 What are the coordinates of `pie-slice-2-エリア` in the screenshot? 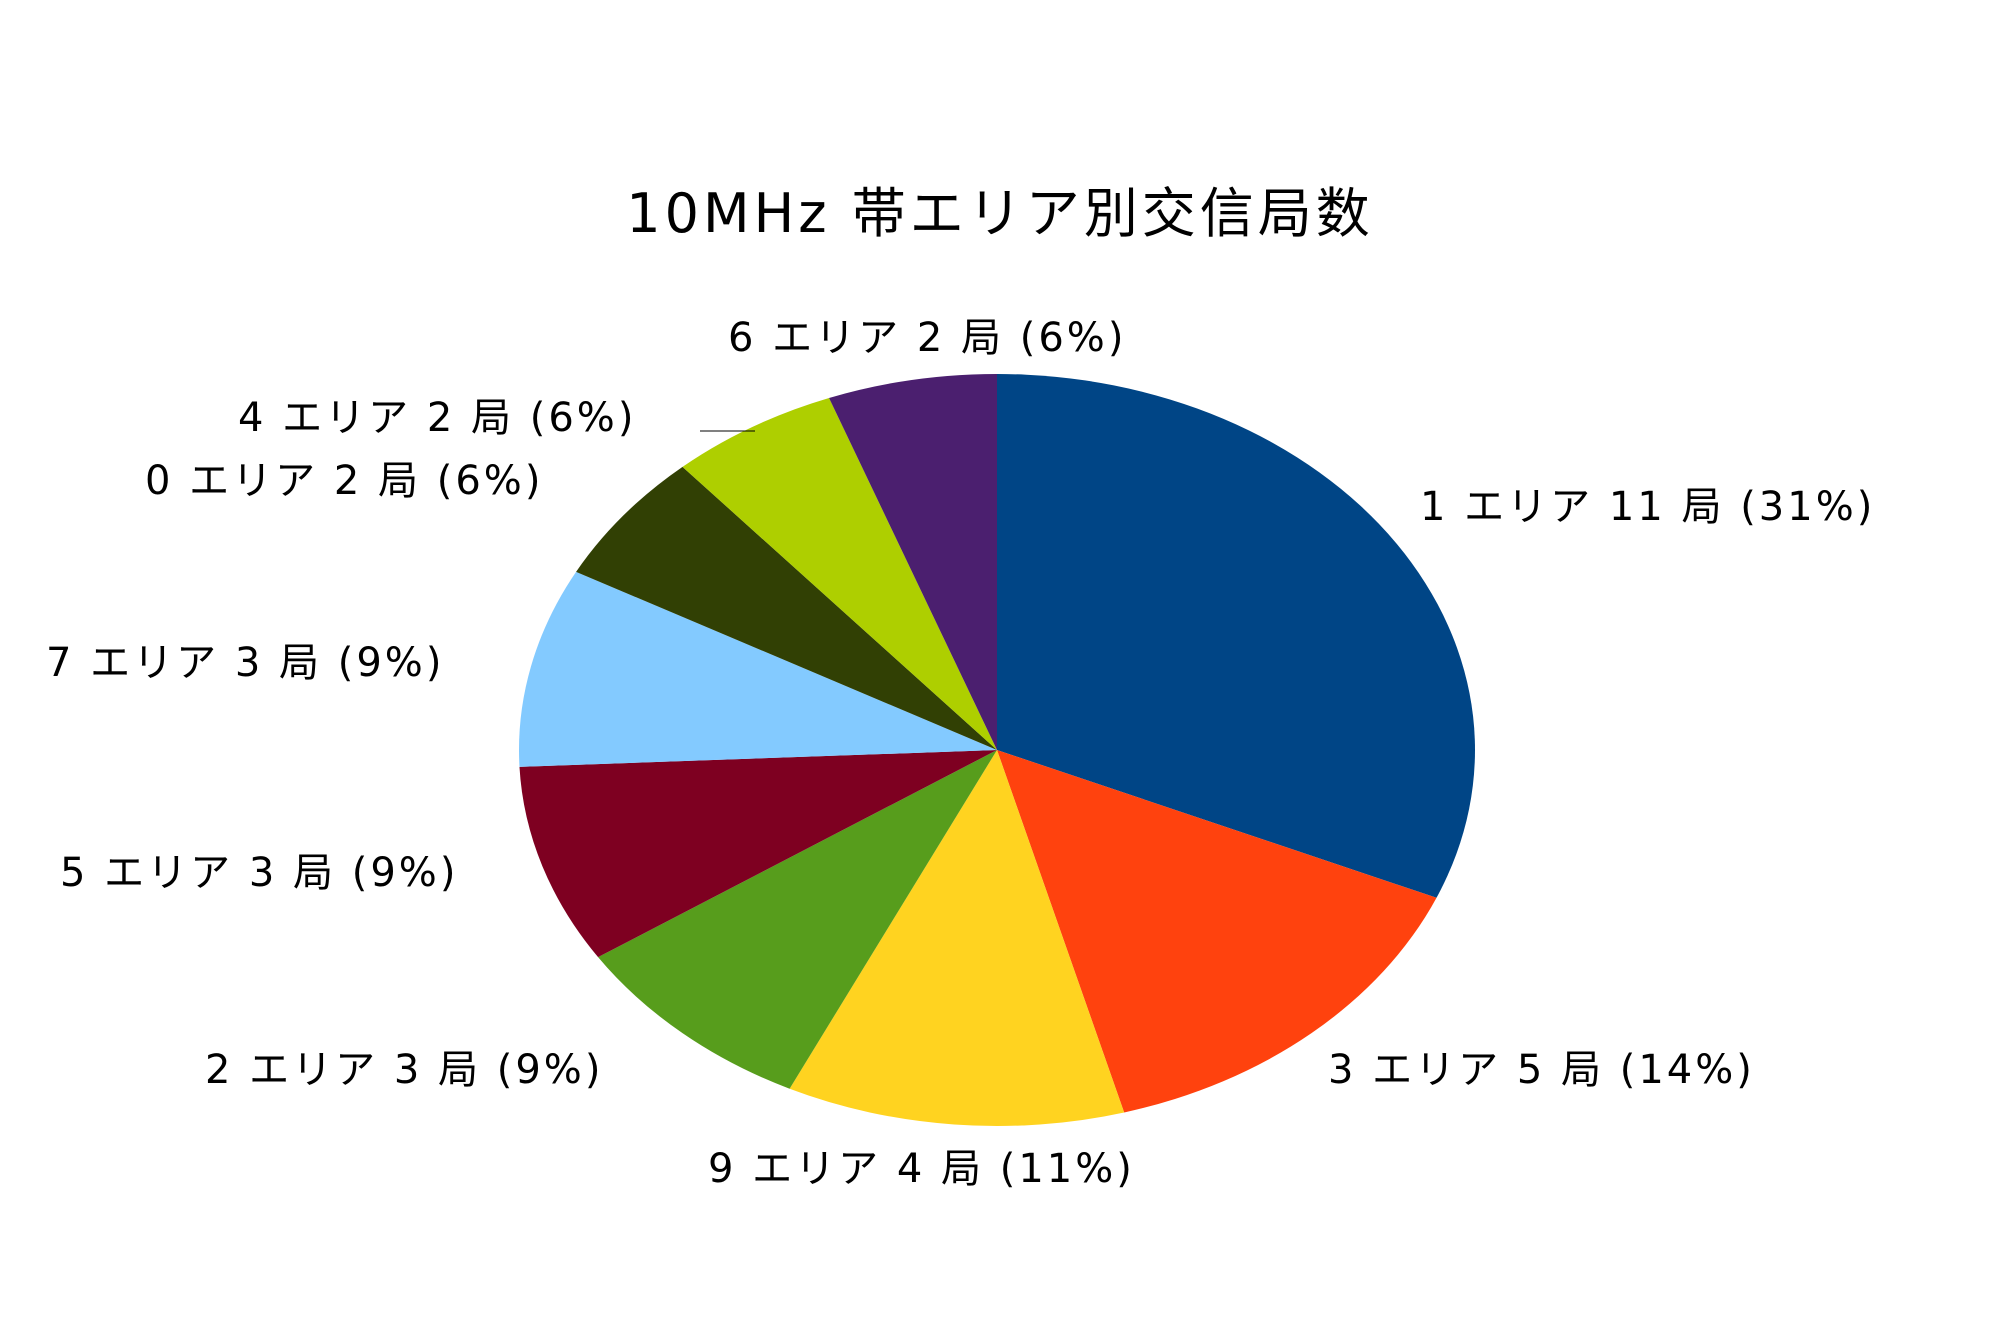 It's located at (797, 919).